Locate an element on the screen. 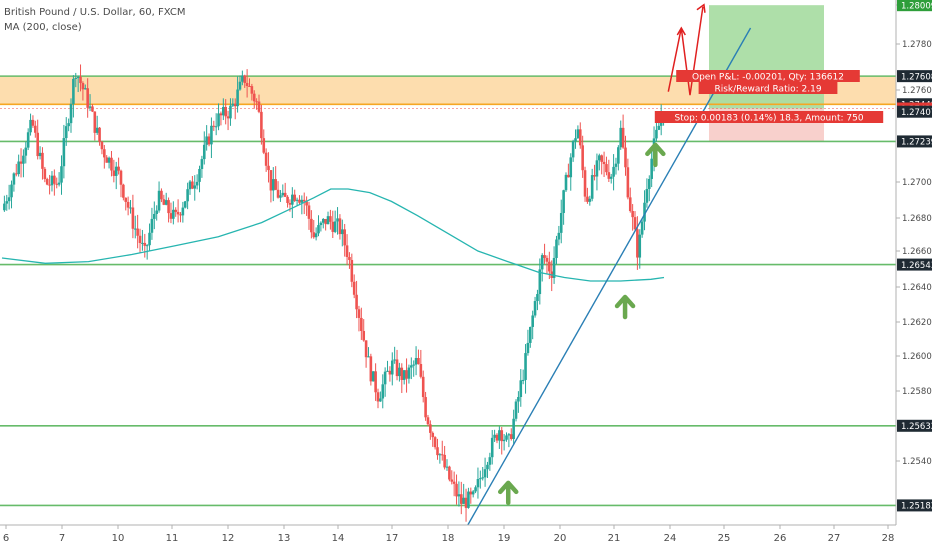 The height and width of the screenshot is (550, 932). price-label: 1.27407 is located at coordinates (916, 113).